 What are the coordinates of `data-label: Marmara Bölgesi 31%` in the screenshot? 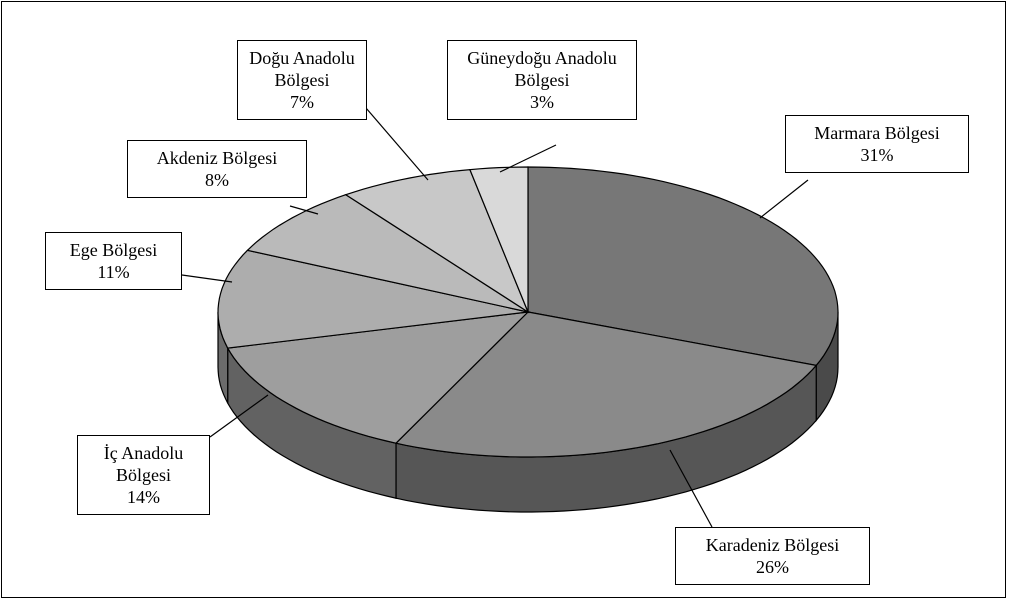 It's located at (877, 144).